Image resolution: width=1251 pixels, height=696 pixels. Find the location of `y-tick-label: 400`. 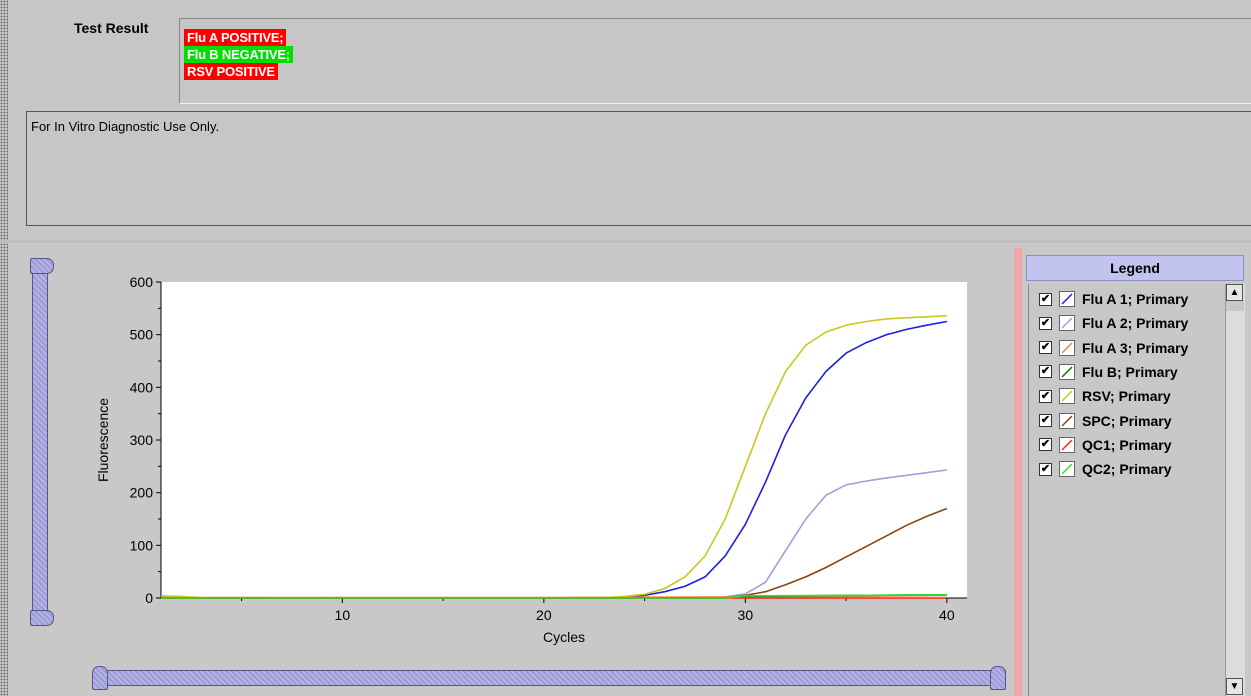

y-tick-label: 400 is located at coordinates (142, 387).